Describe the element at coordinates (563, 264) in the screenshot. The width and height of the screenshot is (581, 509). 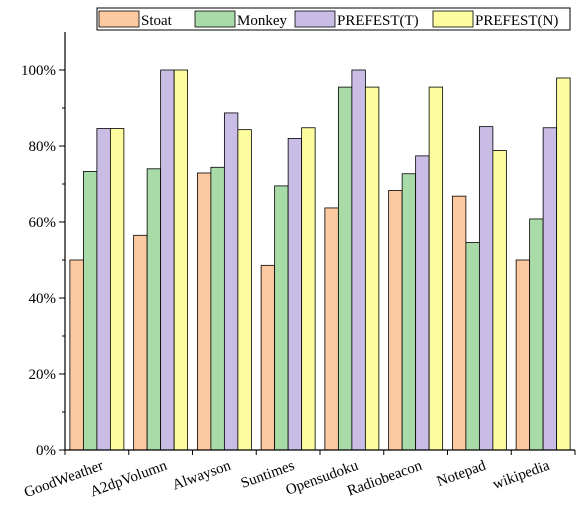
I see `bar-prefest-n--wikipedia` at that location.